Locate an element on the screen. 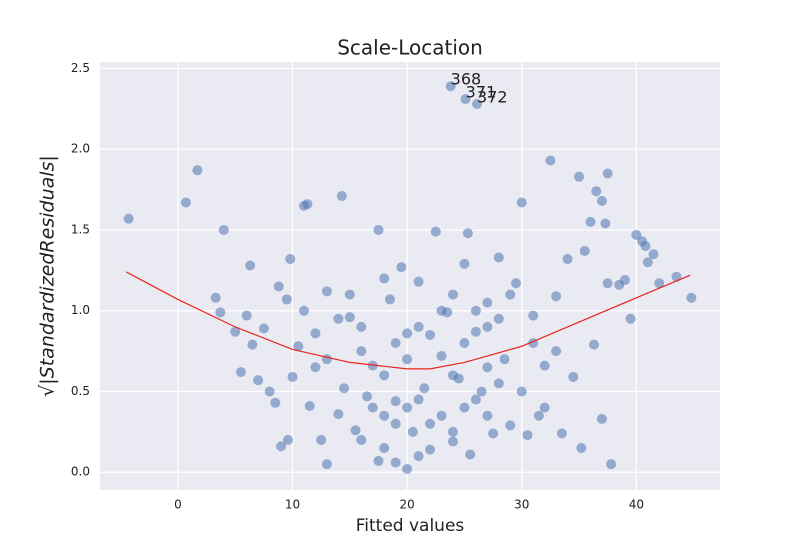  annotation: 368 is located at coordinates (466, 79).